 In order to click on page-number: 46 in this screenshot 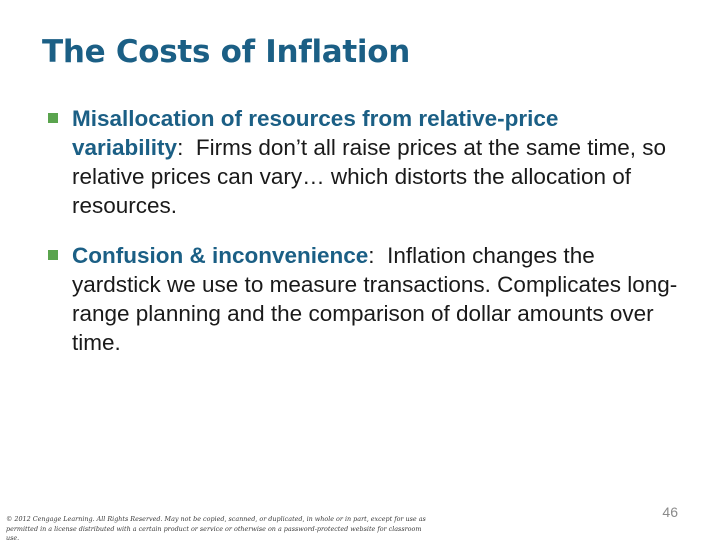, I will do `click(670, 512)`.